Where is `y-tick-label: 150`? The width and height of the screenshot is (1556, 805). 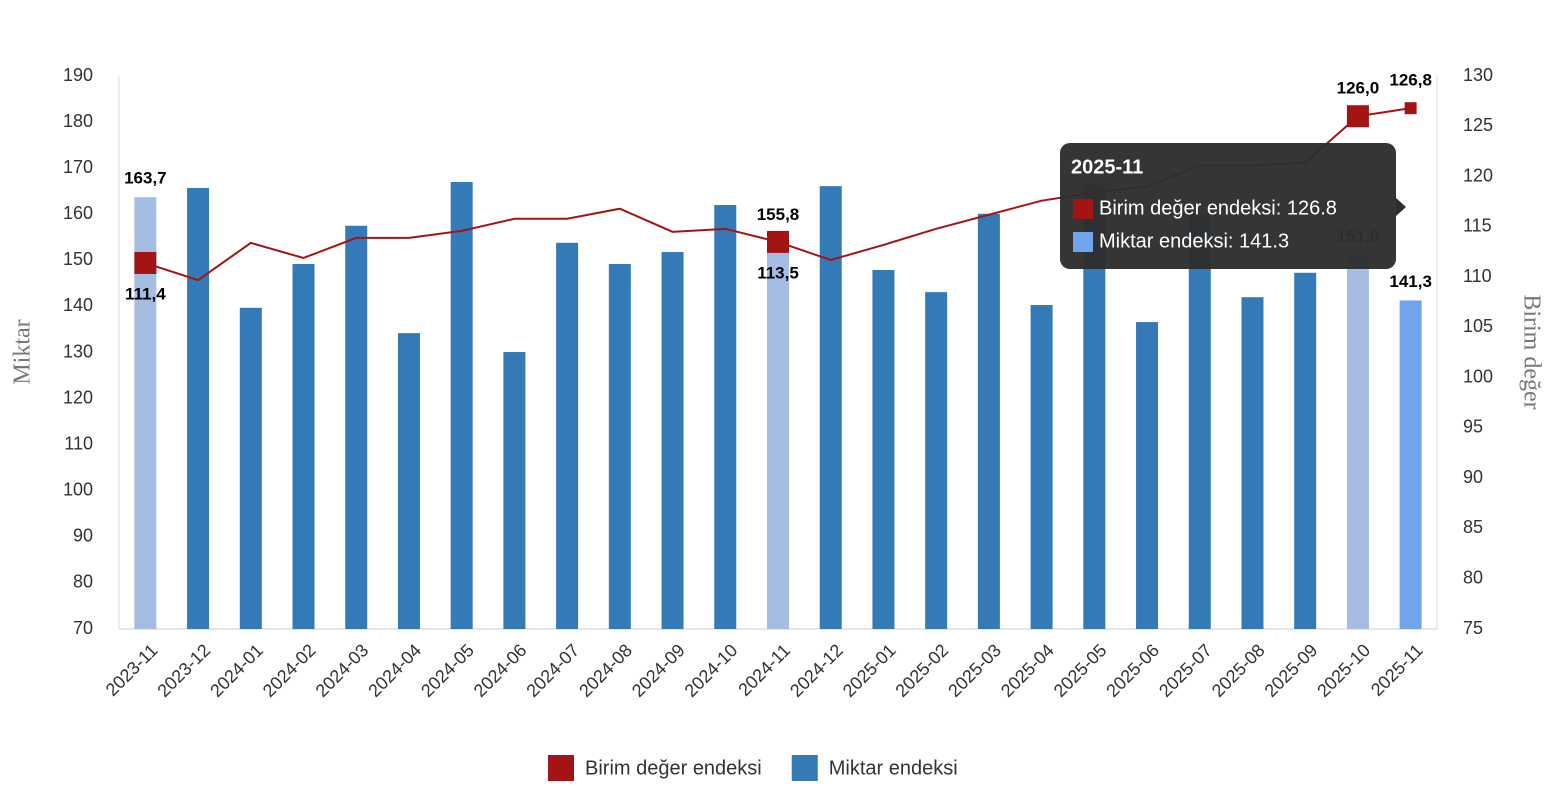
y-tick-label: 150 is located at coordinates (78, 259).